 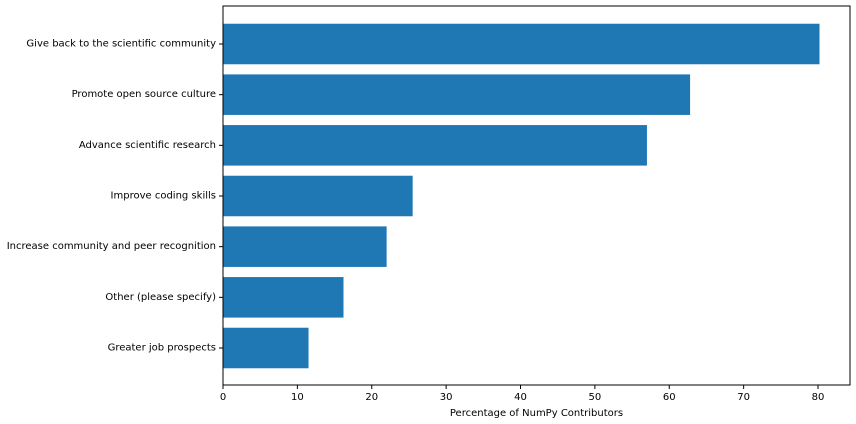 I want to click on x-axis-label: Percentage of NumPy Contributors, so click(x=536, y=413).